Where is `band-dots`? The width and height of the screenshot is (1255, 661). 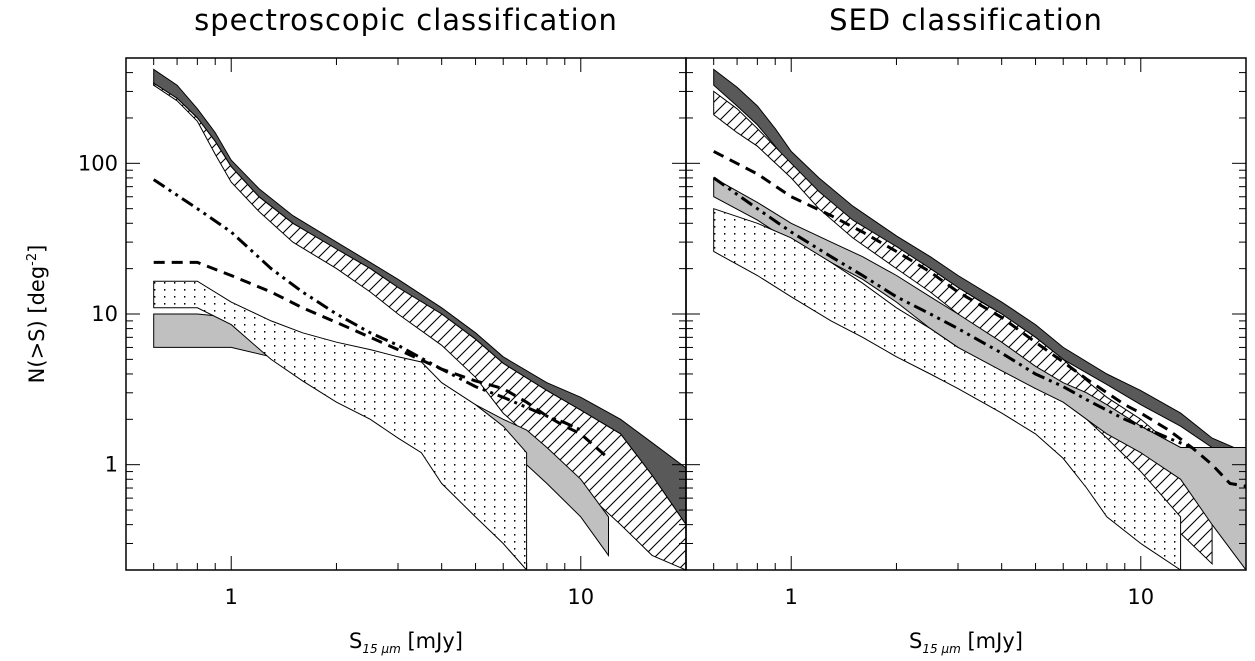
band-dots is located at coordinates (340, 425).